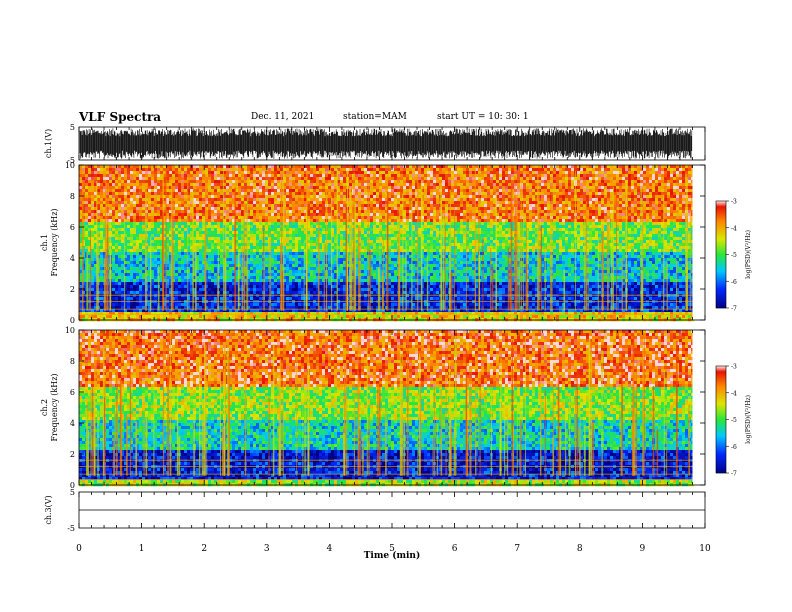 The height and width of the screenshot is (612, 792). I want to click on ch2-spectrogram-colorbar-ticklabel: -5, so click(734, 420).